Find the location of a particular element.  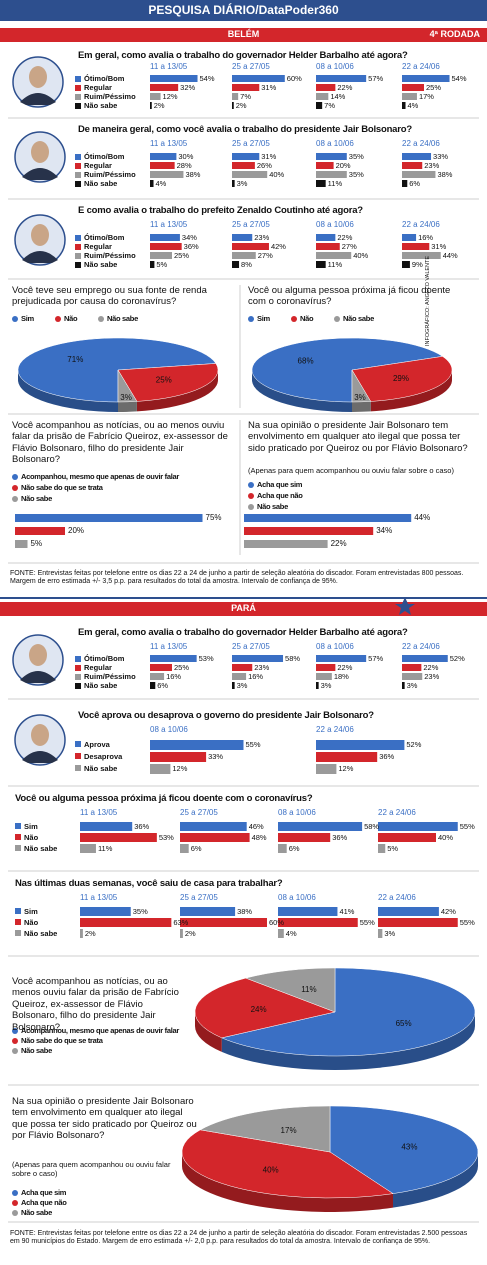

value-label: 71% is located at coordinates (75, 359).